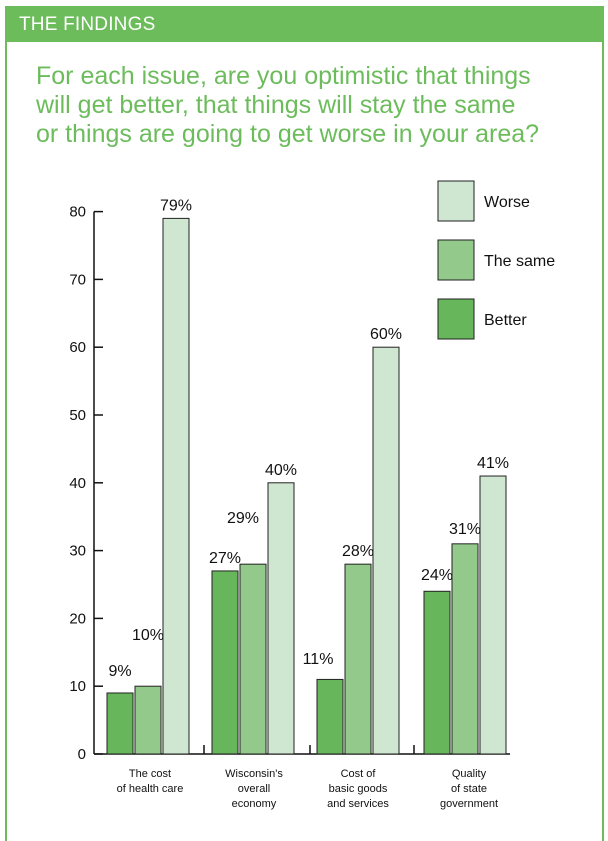 The height and width of the screenshot is (841, 608). Describe the element at coordinates (176, 205) in the screenshot. I see `data-label-worse-cat-1: 79%` at that location.